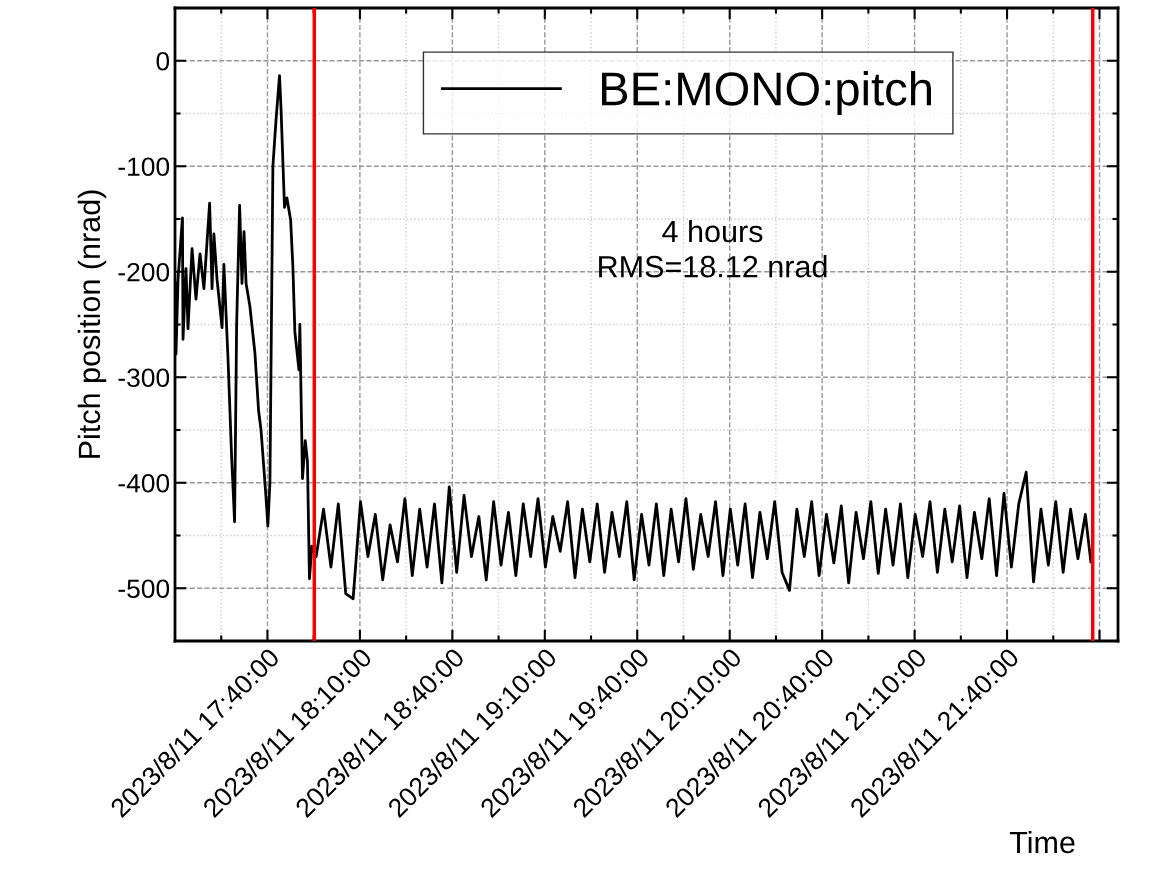 The height and width of the screenshot is (872, 1158). Describe the element at coordinates (766, 93) in the screenshot. I see `legend-label: BE:MONO:pitch` at that location.